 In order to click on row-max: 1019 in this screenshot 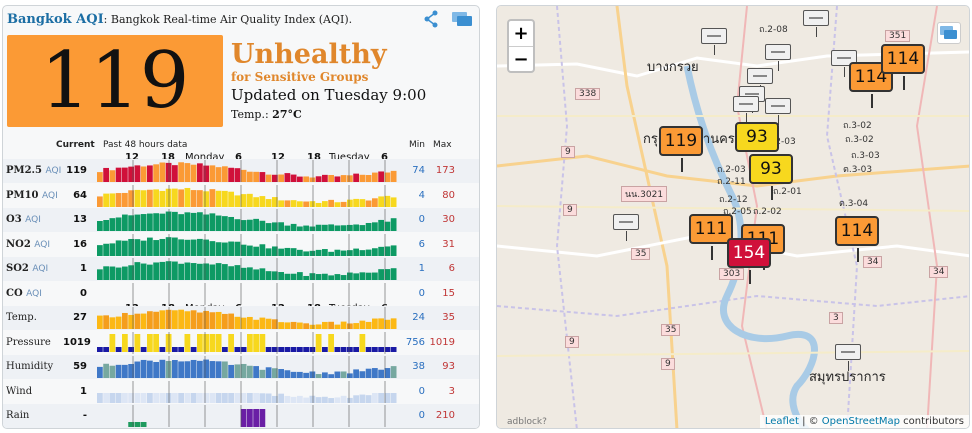, I will do `click(442, 342)`.